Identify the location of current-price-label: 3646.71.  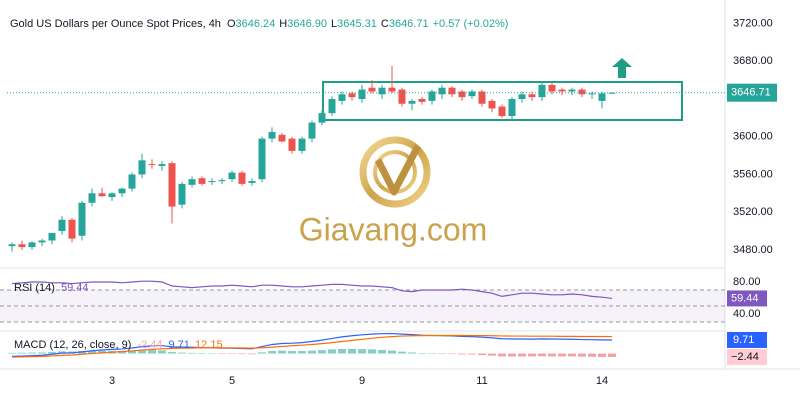
(751, 93).